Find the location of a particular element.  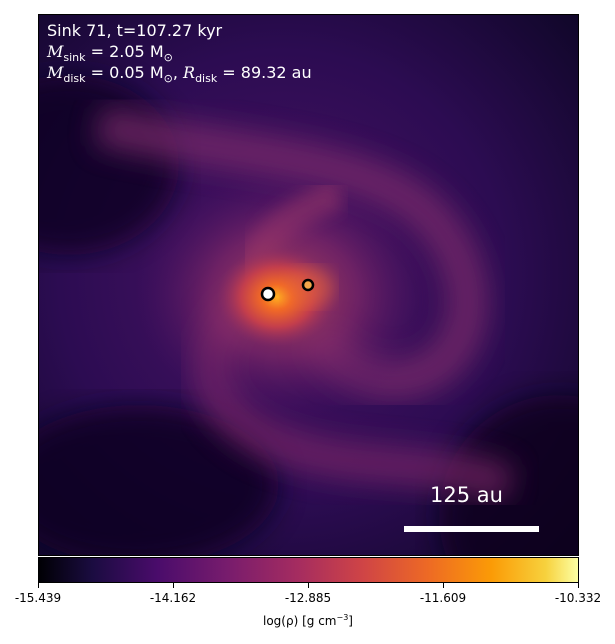

rdisk-sub: disk is located at coordinates (206, 79).